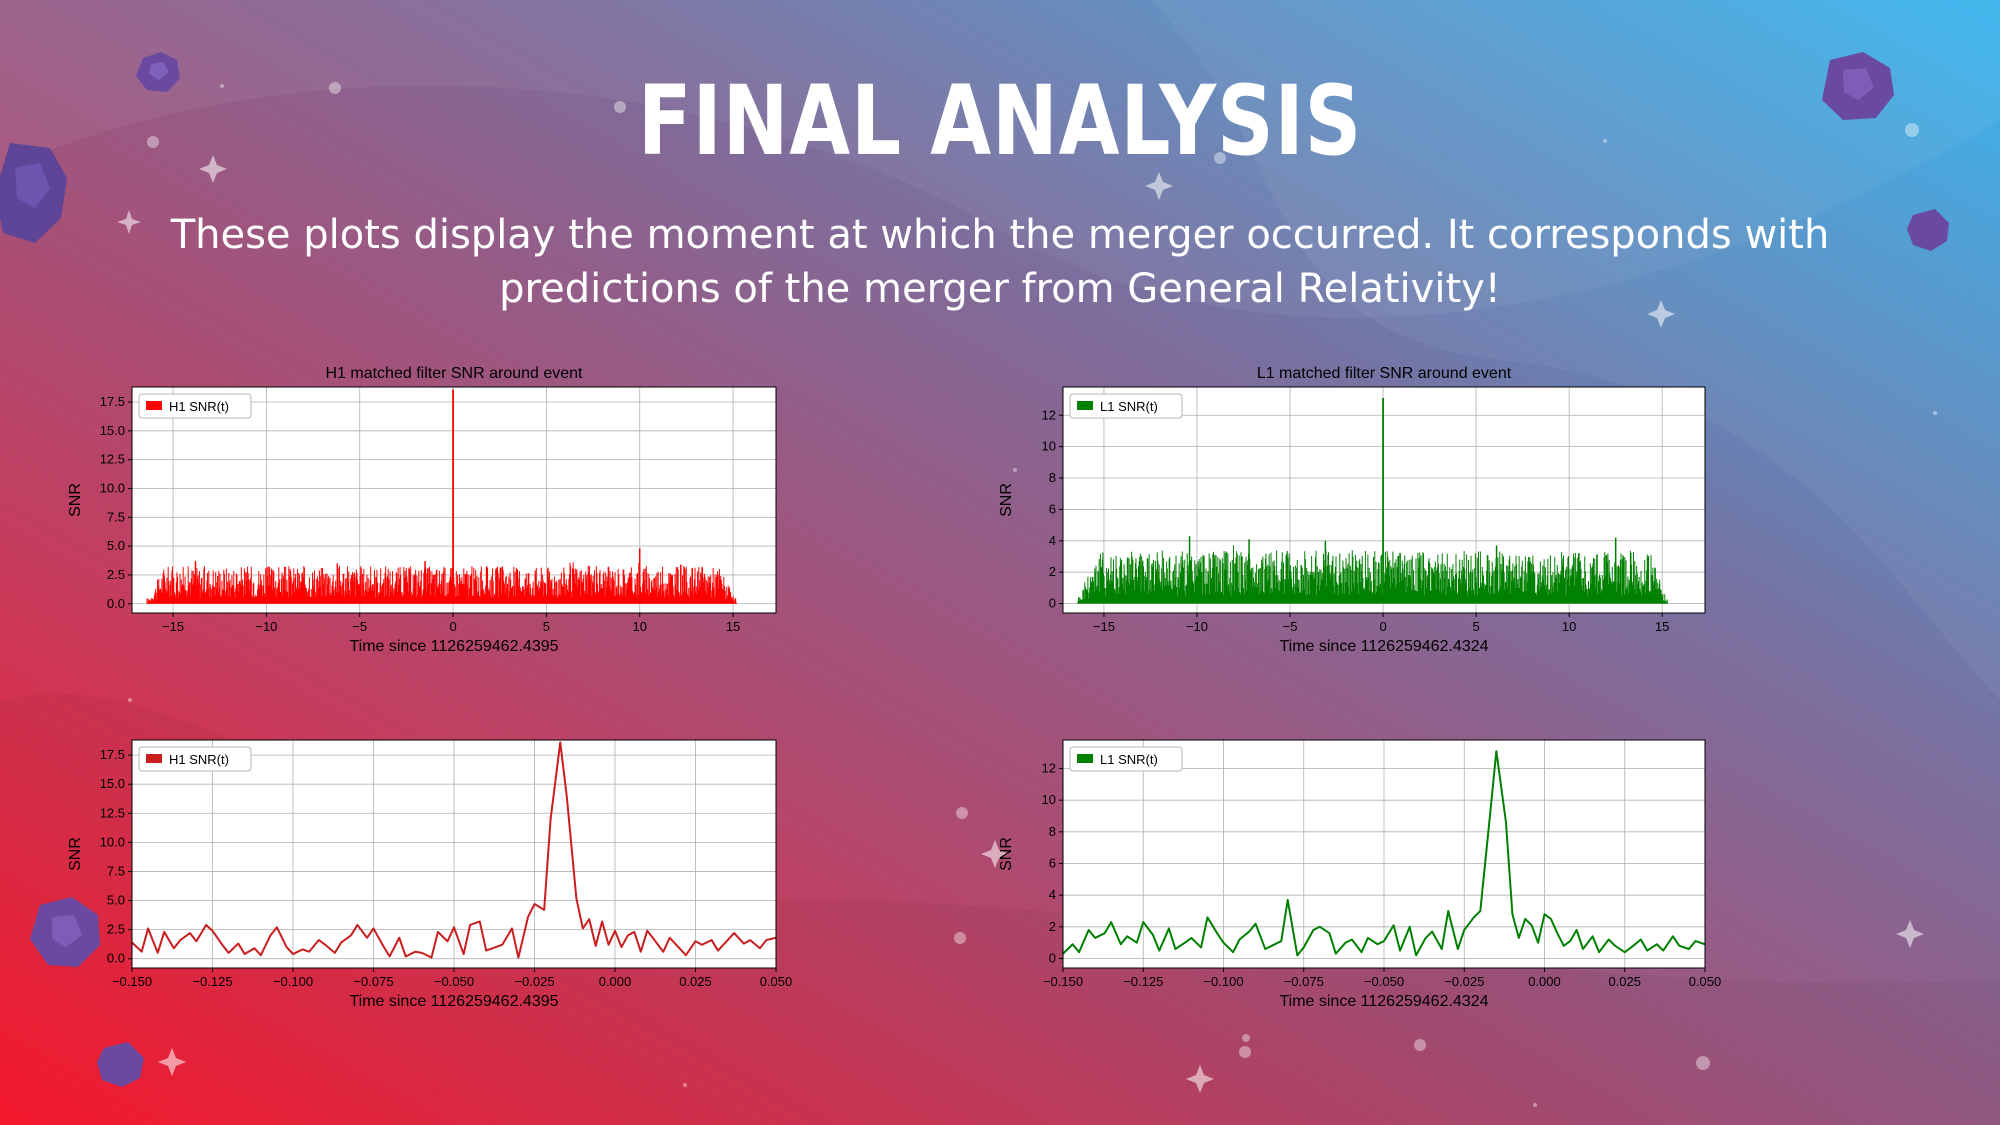  What do you see at coordinates (132, 981) in the screenshot?
I see `x-tick-label: −0.150` at bounding box center [132, 981].